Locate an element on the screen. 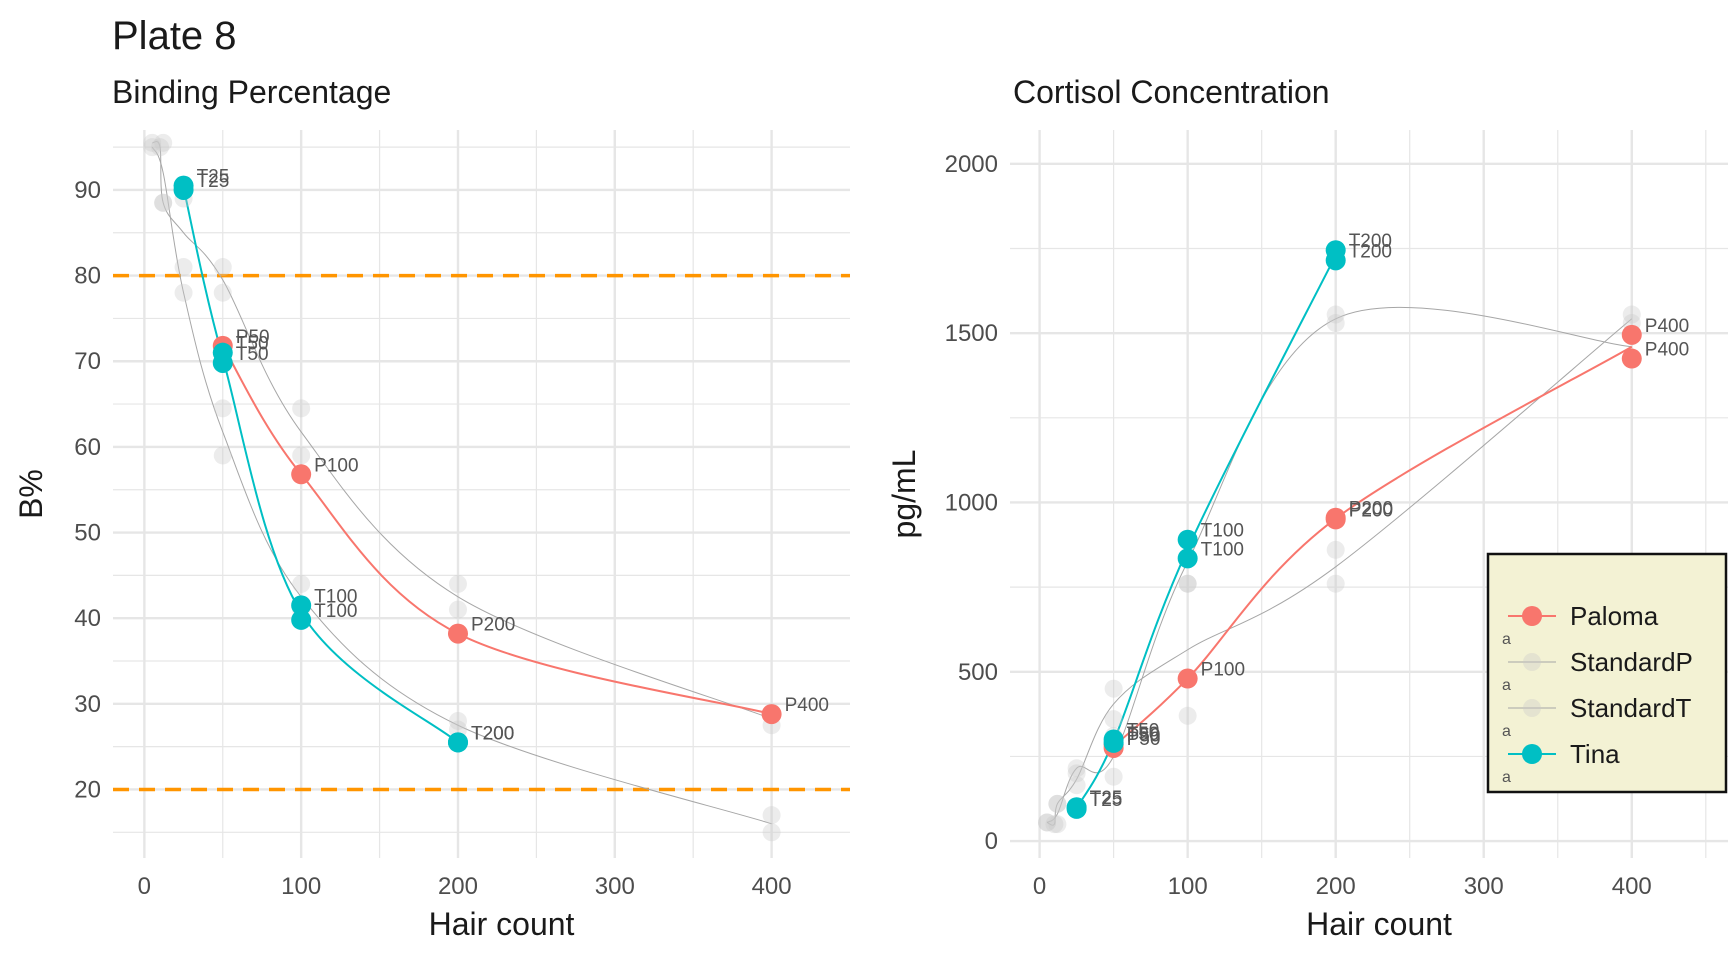 This screenshot has height=960, width=1728. y-tick-label: 30 is located at coordinates (87, 704).